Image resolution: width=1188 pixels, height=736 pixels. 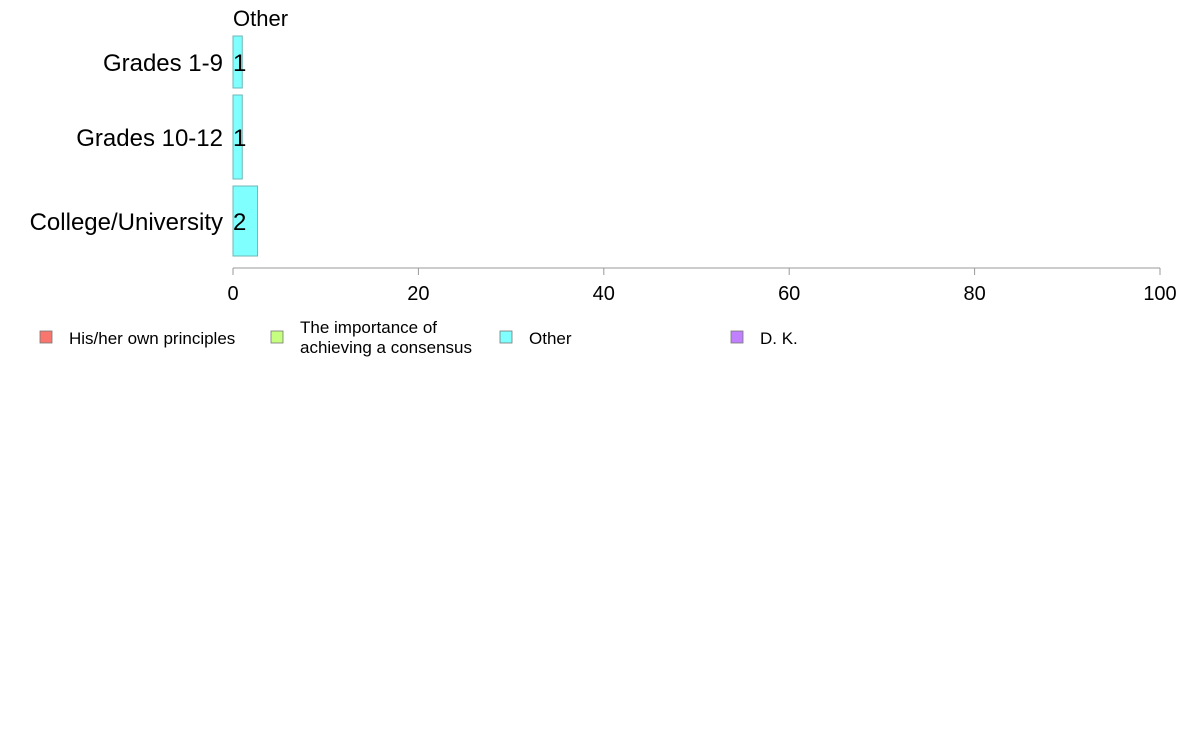 What do you see at coordinates (974, 294) in the screenshot?
I see `x-tick-label: 80` at bounding box center [974, 294].